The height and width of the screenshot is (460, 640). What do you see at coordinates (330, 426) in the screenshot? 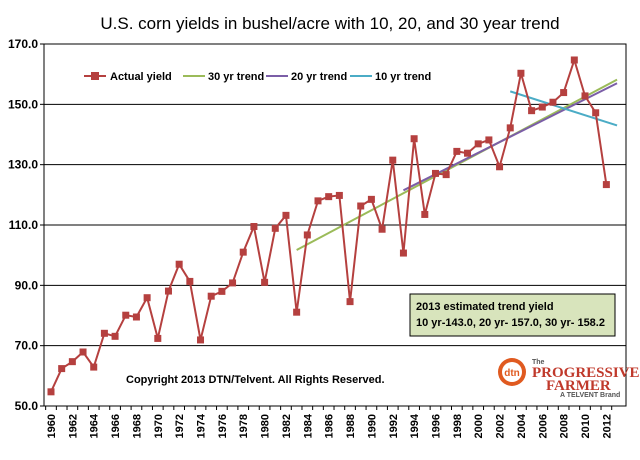
I see `x-tick-label: 1986` at bounding box center [330, 426].